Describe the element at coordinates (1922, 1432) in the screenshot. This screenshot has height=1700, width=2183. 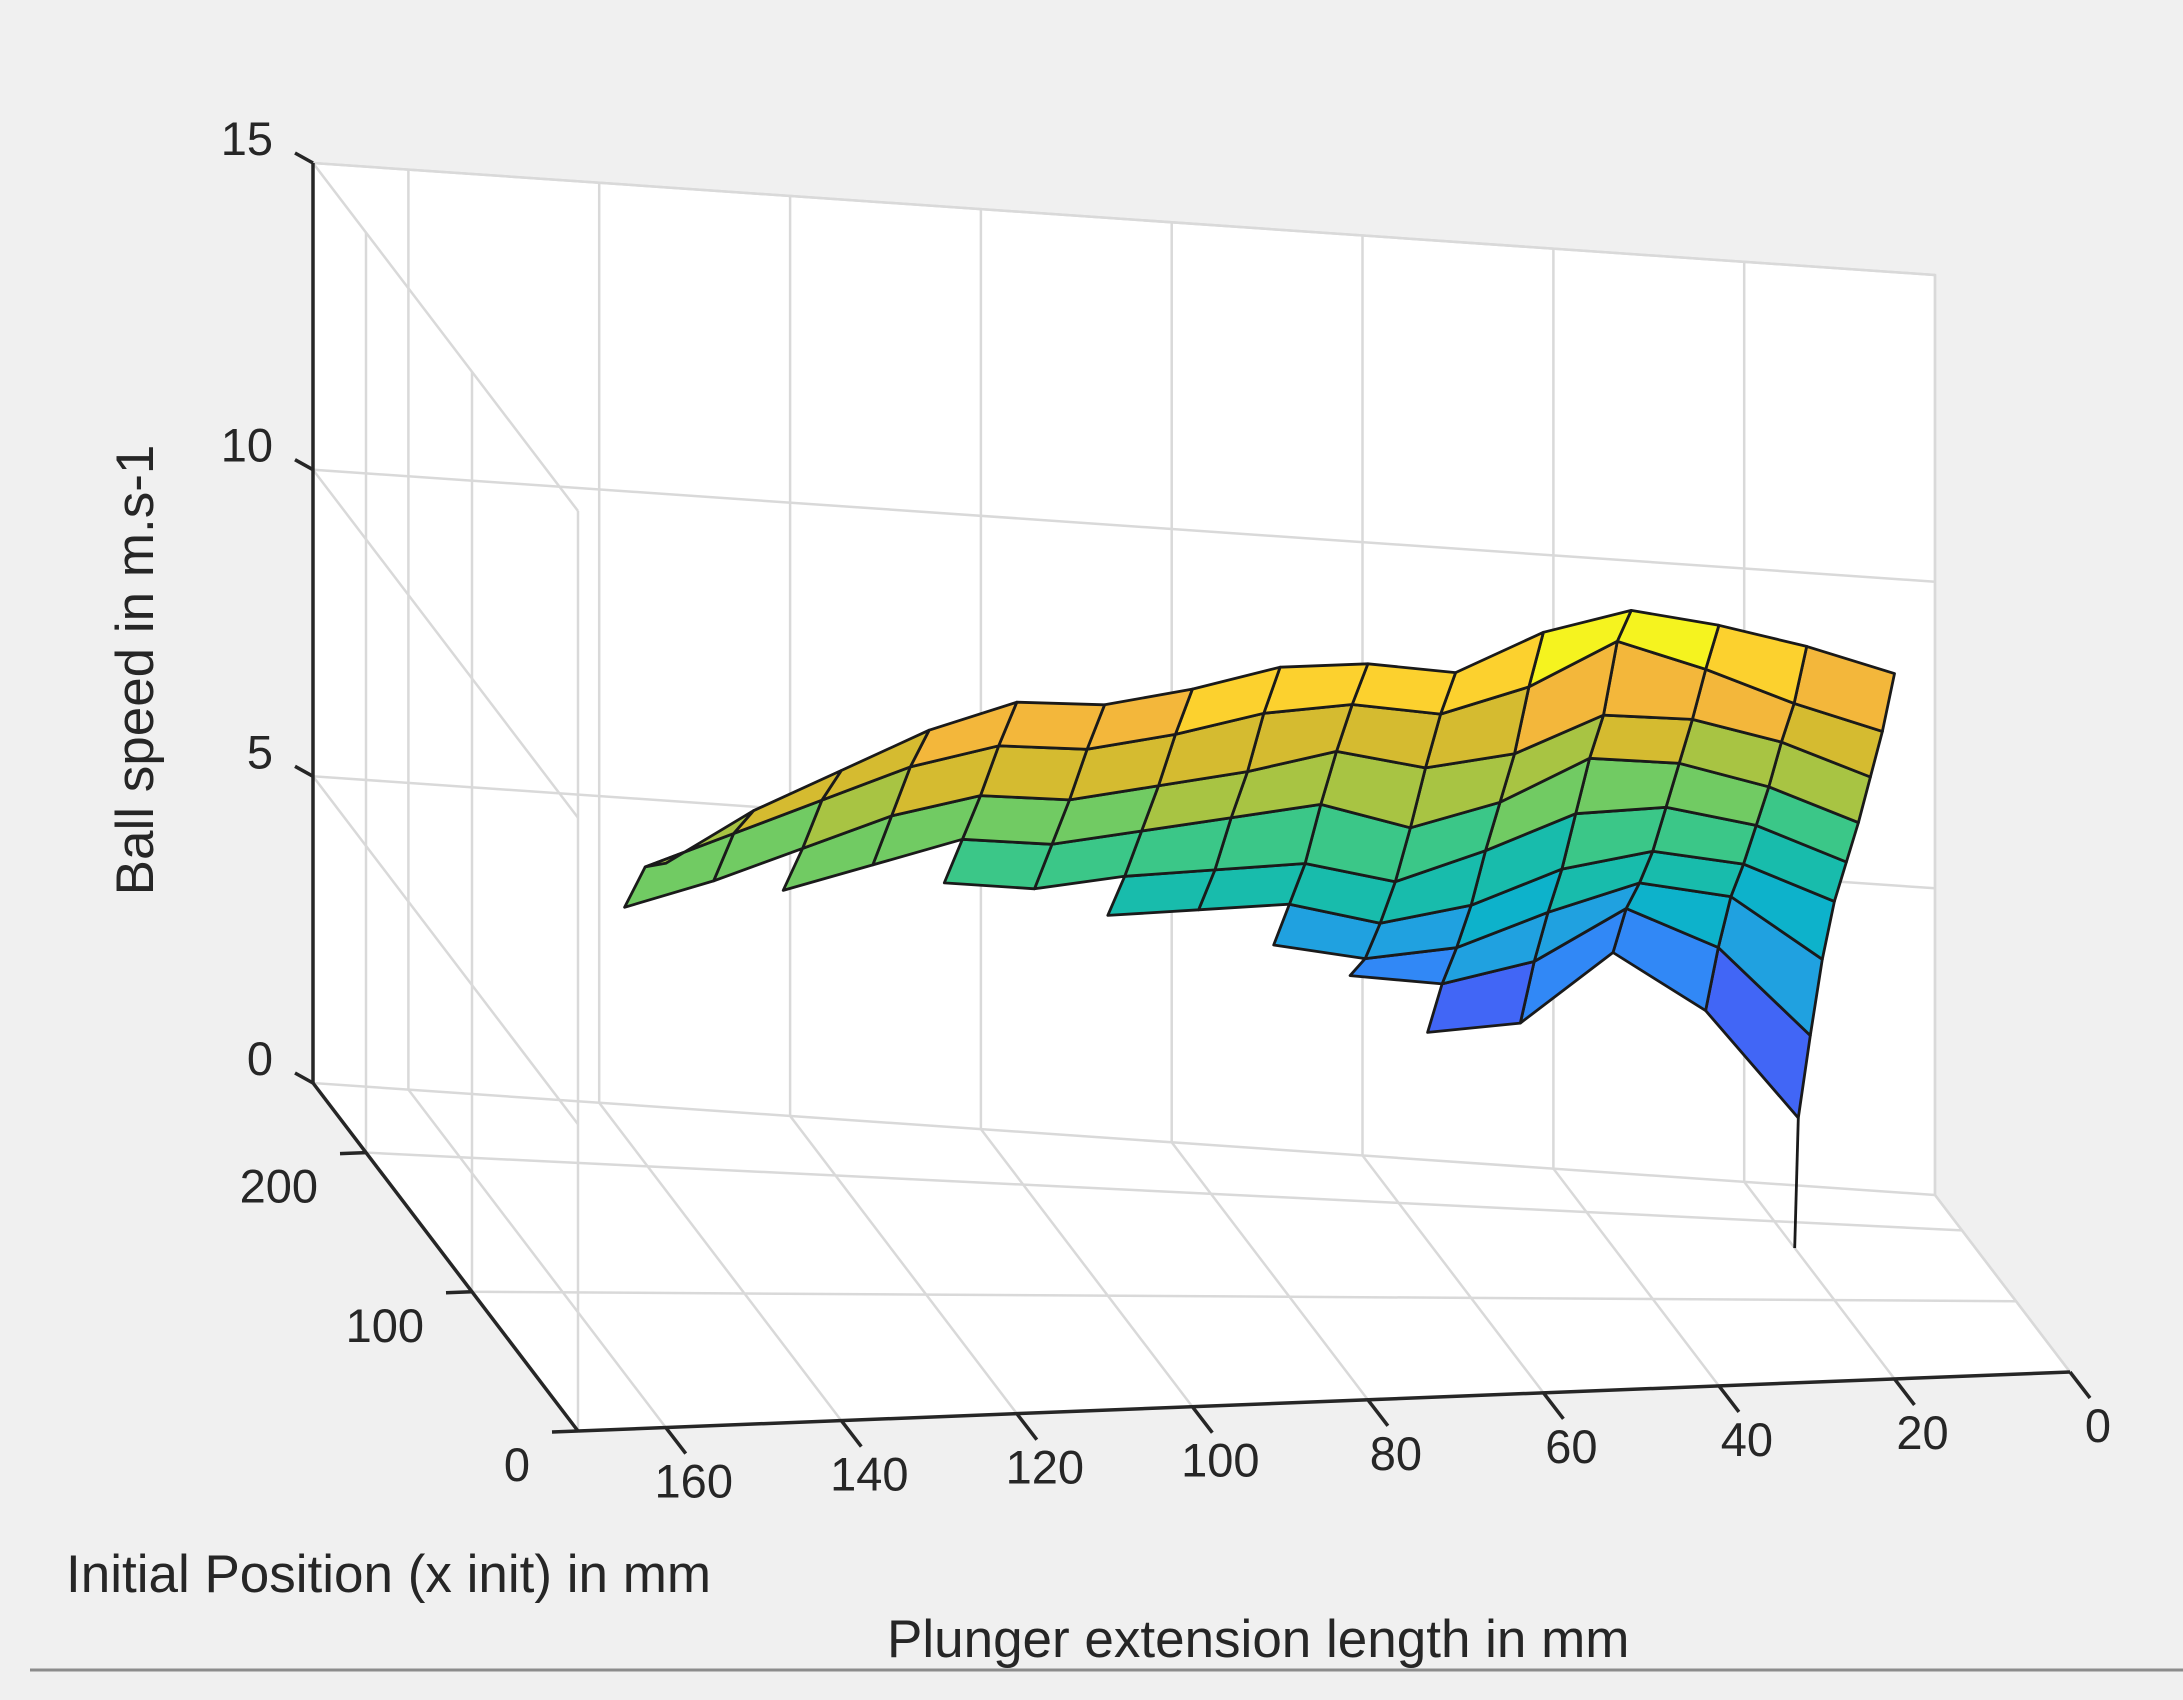
I see `x-tick-label: 20` at that location.